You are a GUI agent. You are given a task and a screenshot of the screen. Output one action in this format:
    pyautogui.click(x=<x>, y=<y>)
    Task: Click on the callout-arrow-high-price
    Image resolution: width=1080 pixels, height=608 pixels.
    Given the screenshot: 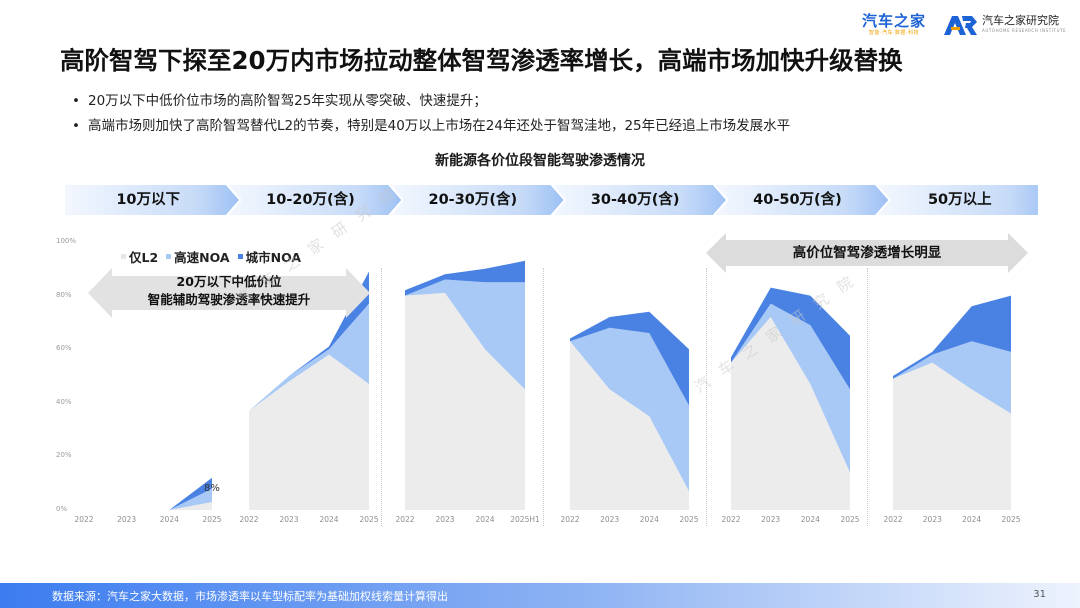 What is the action you would take?
    pyautogui.click(x=867, y=253)
    